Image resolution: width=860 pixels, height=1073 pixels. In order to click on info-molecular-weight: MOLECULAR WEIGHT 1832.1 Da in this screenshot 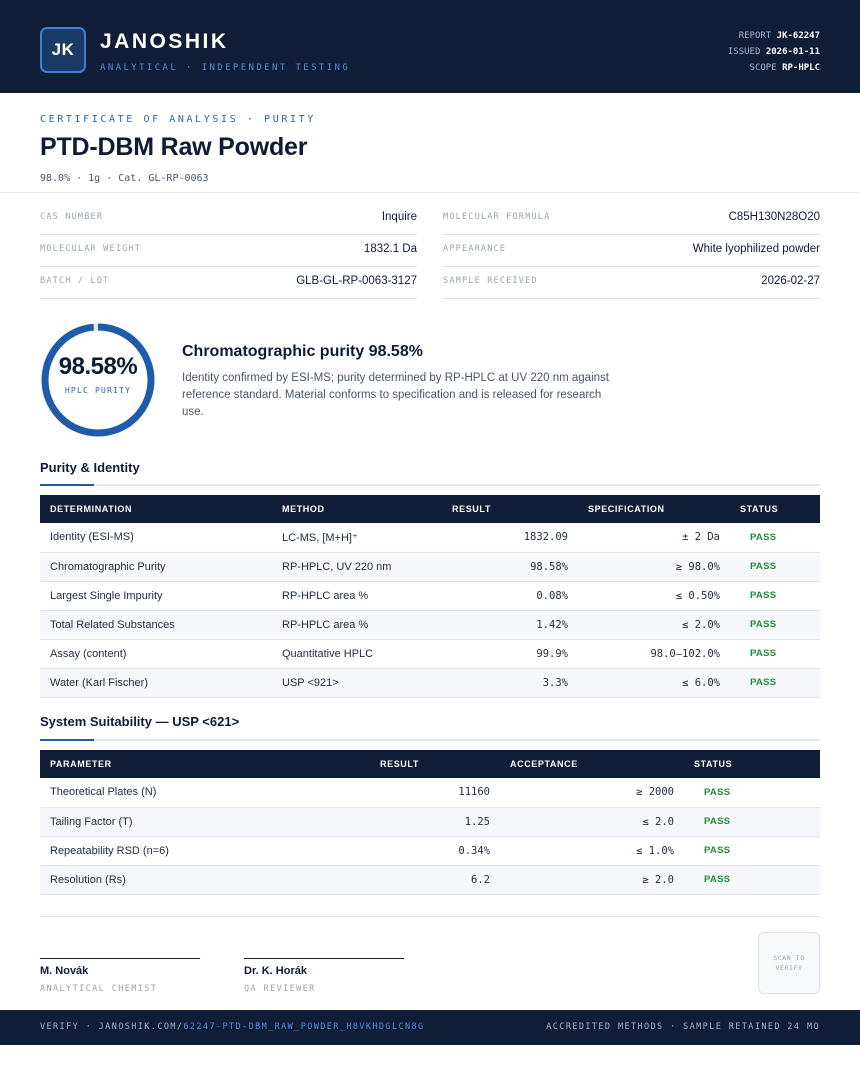, I will do `click(228, 251)`.